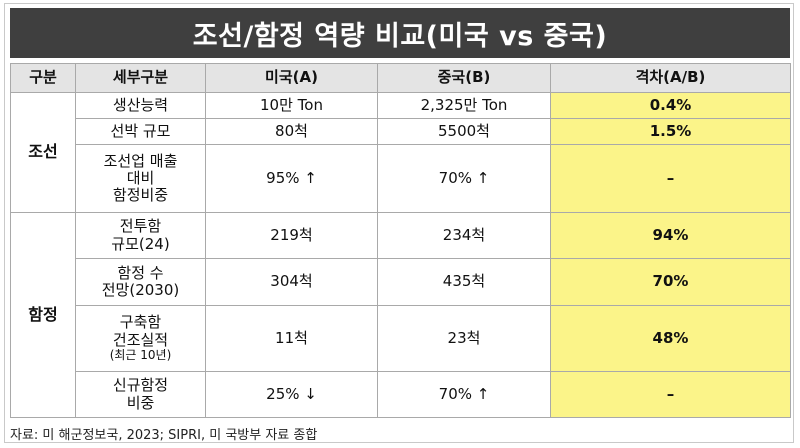  I want to click on row-sub-line1: 함정 수, so click(140, 272).